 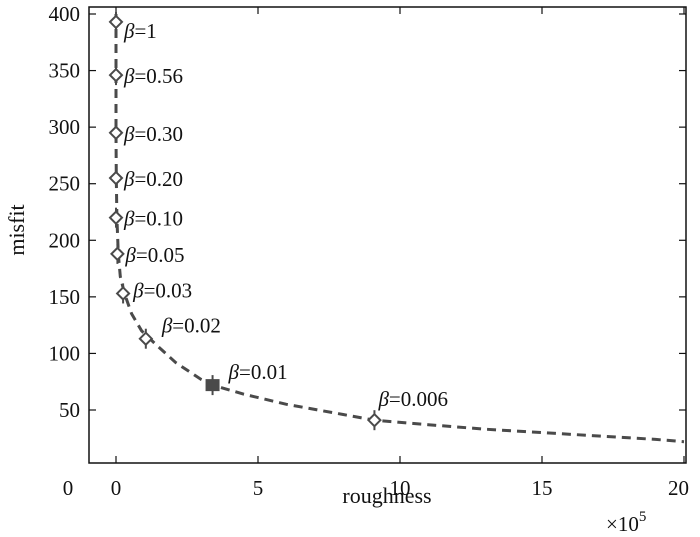 I want to click on beta-value: =0.20, so click(x=158, y=179).